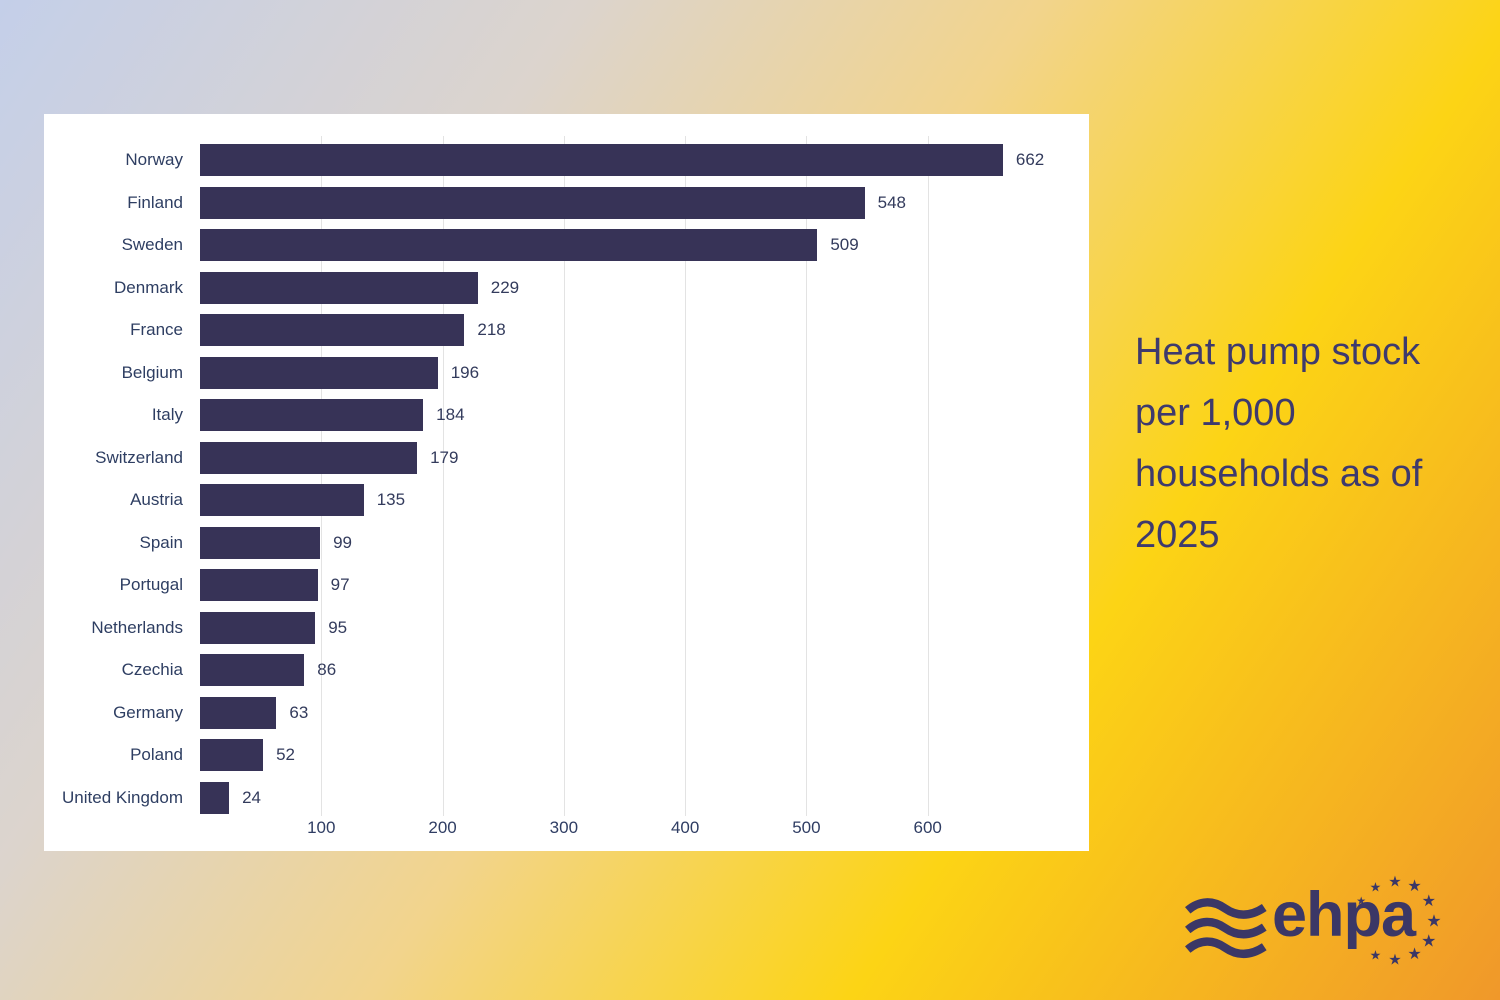  I want to click on value-label: 218, so click(491, 330).